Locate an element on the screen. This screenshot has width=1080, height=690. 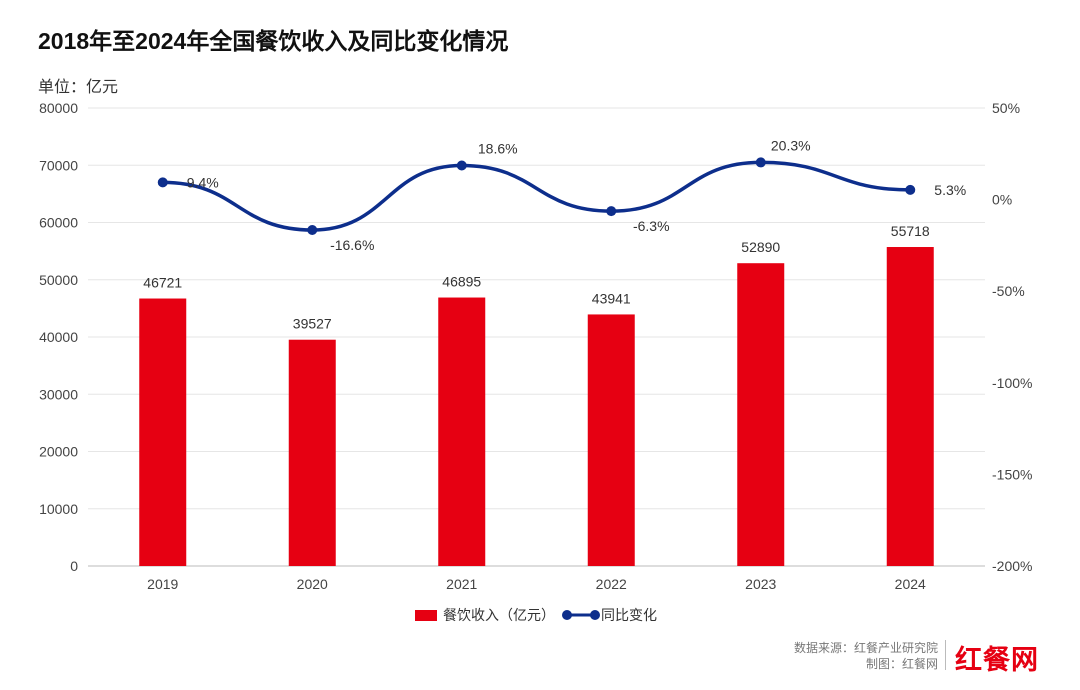
x-tick-label: 2019 is located at coordinates (162, 584).